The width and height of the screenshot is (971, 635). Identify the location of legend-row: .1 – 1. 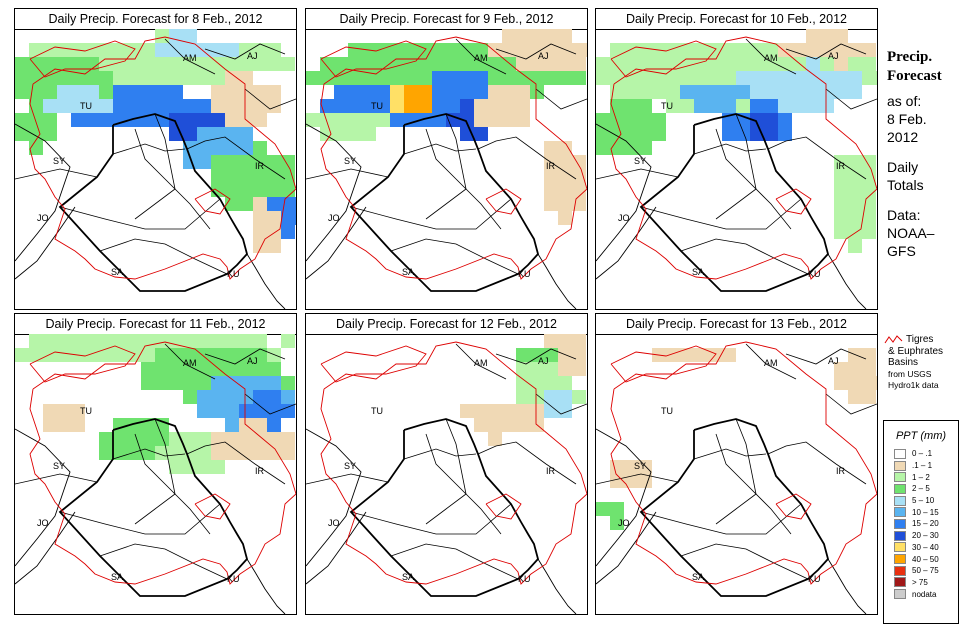
(926, 466).